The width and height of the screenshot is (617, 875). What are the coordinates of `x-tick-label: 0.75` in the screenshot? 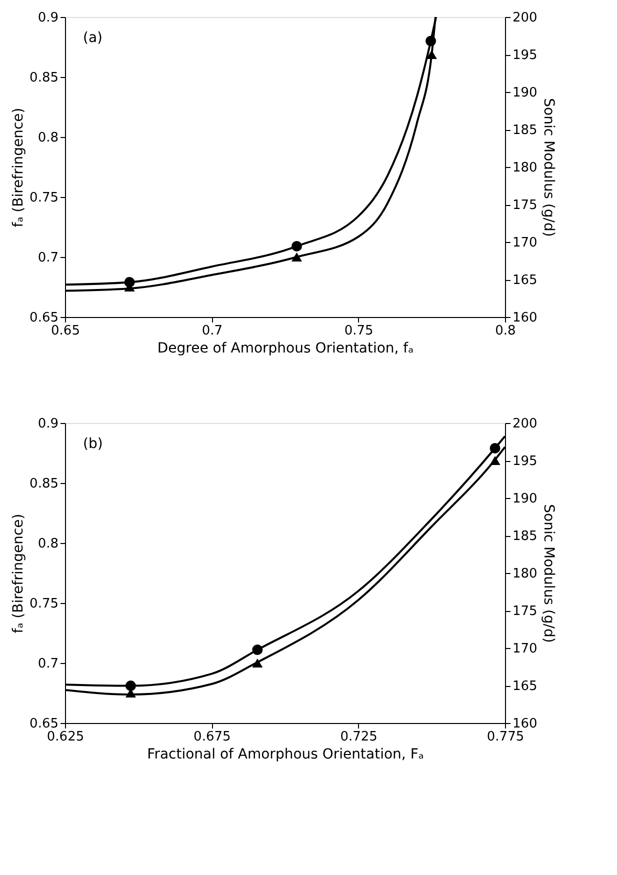 It's located at (359, 331).